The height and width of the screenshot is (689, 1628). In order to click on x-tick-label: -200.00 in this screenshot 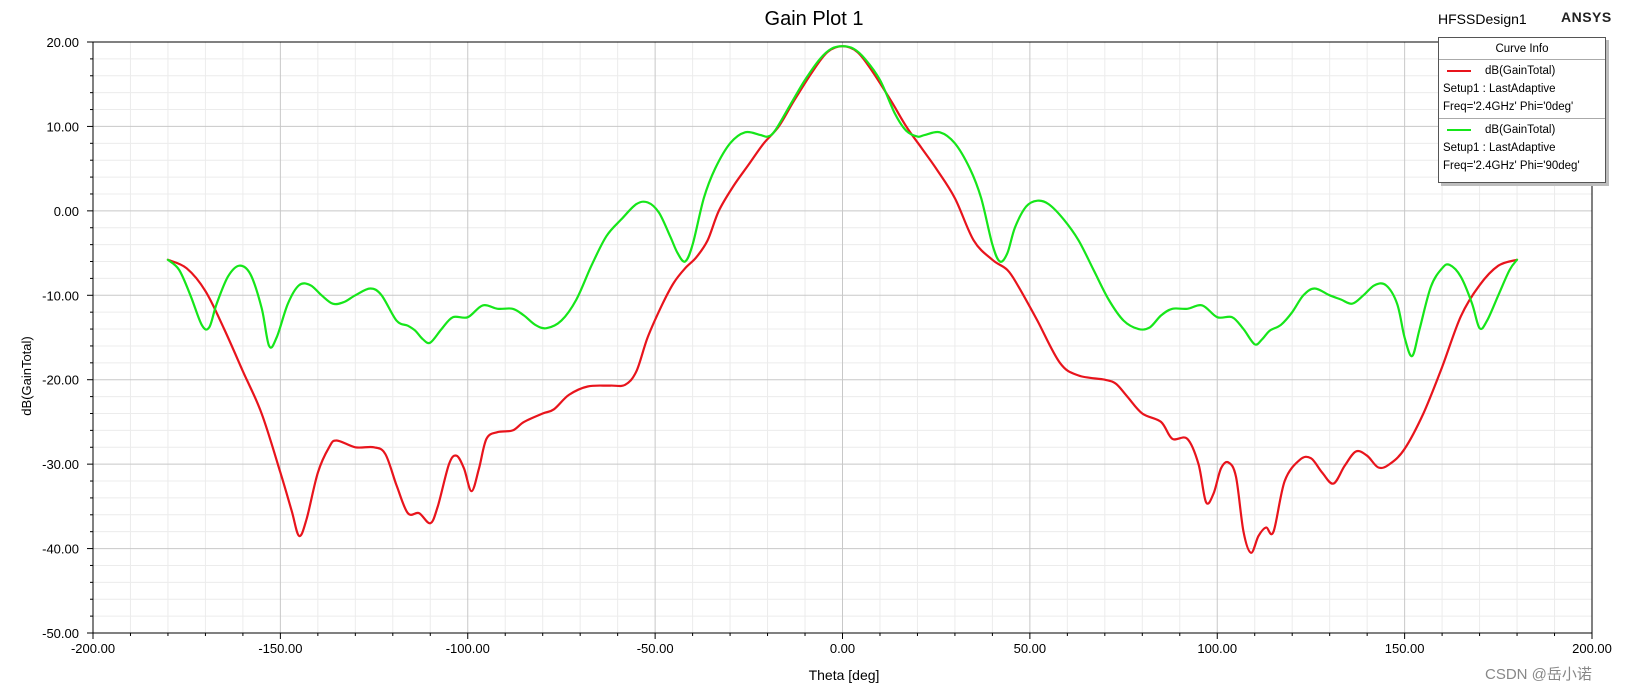, I will do `click(93, 648)`.